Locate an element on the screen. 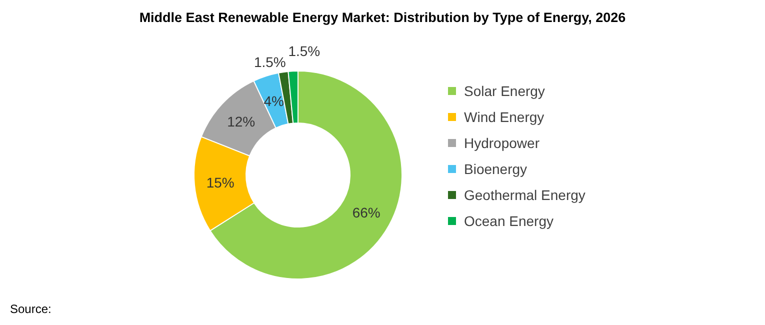 The width and height of the screenshot is (765, 325). legend-label: Ocean Energy is located at coordinates (509, 221).